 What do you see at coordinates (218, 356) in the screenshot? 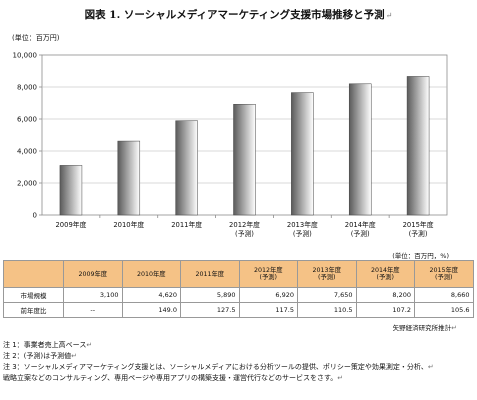
I see `note-line: 注 2：(予測)は予測値↵` at bounding box center [218, 356].